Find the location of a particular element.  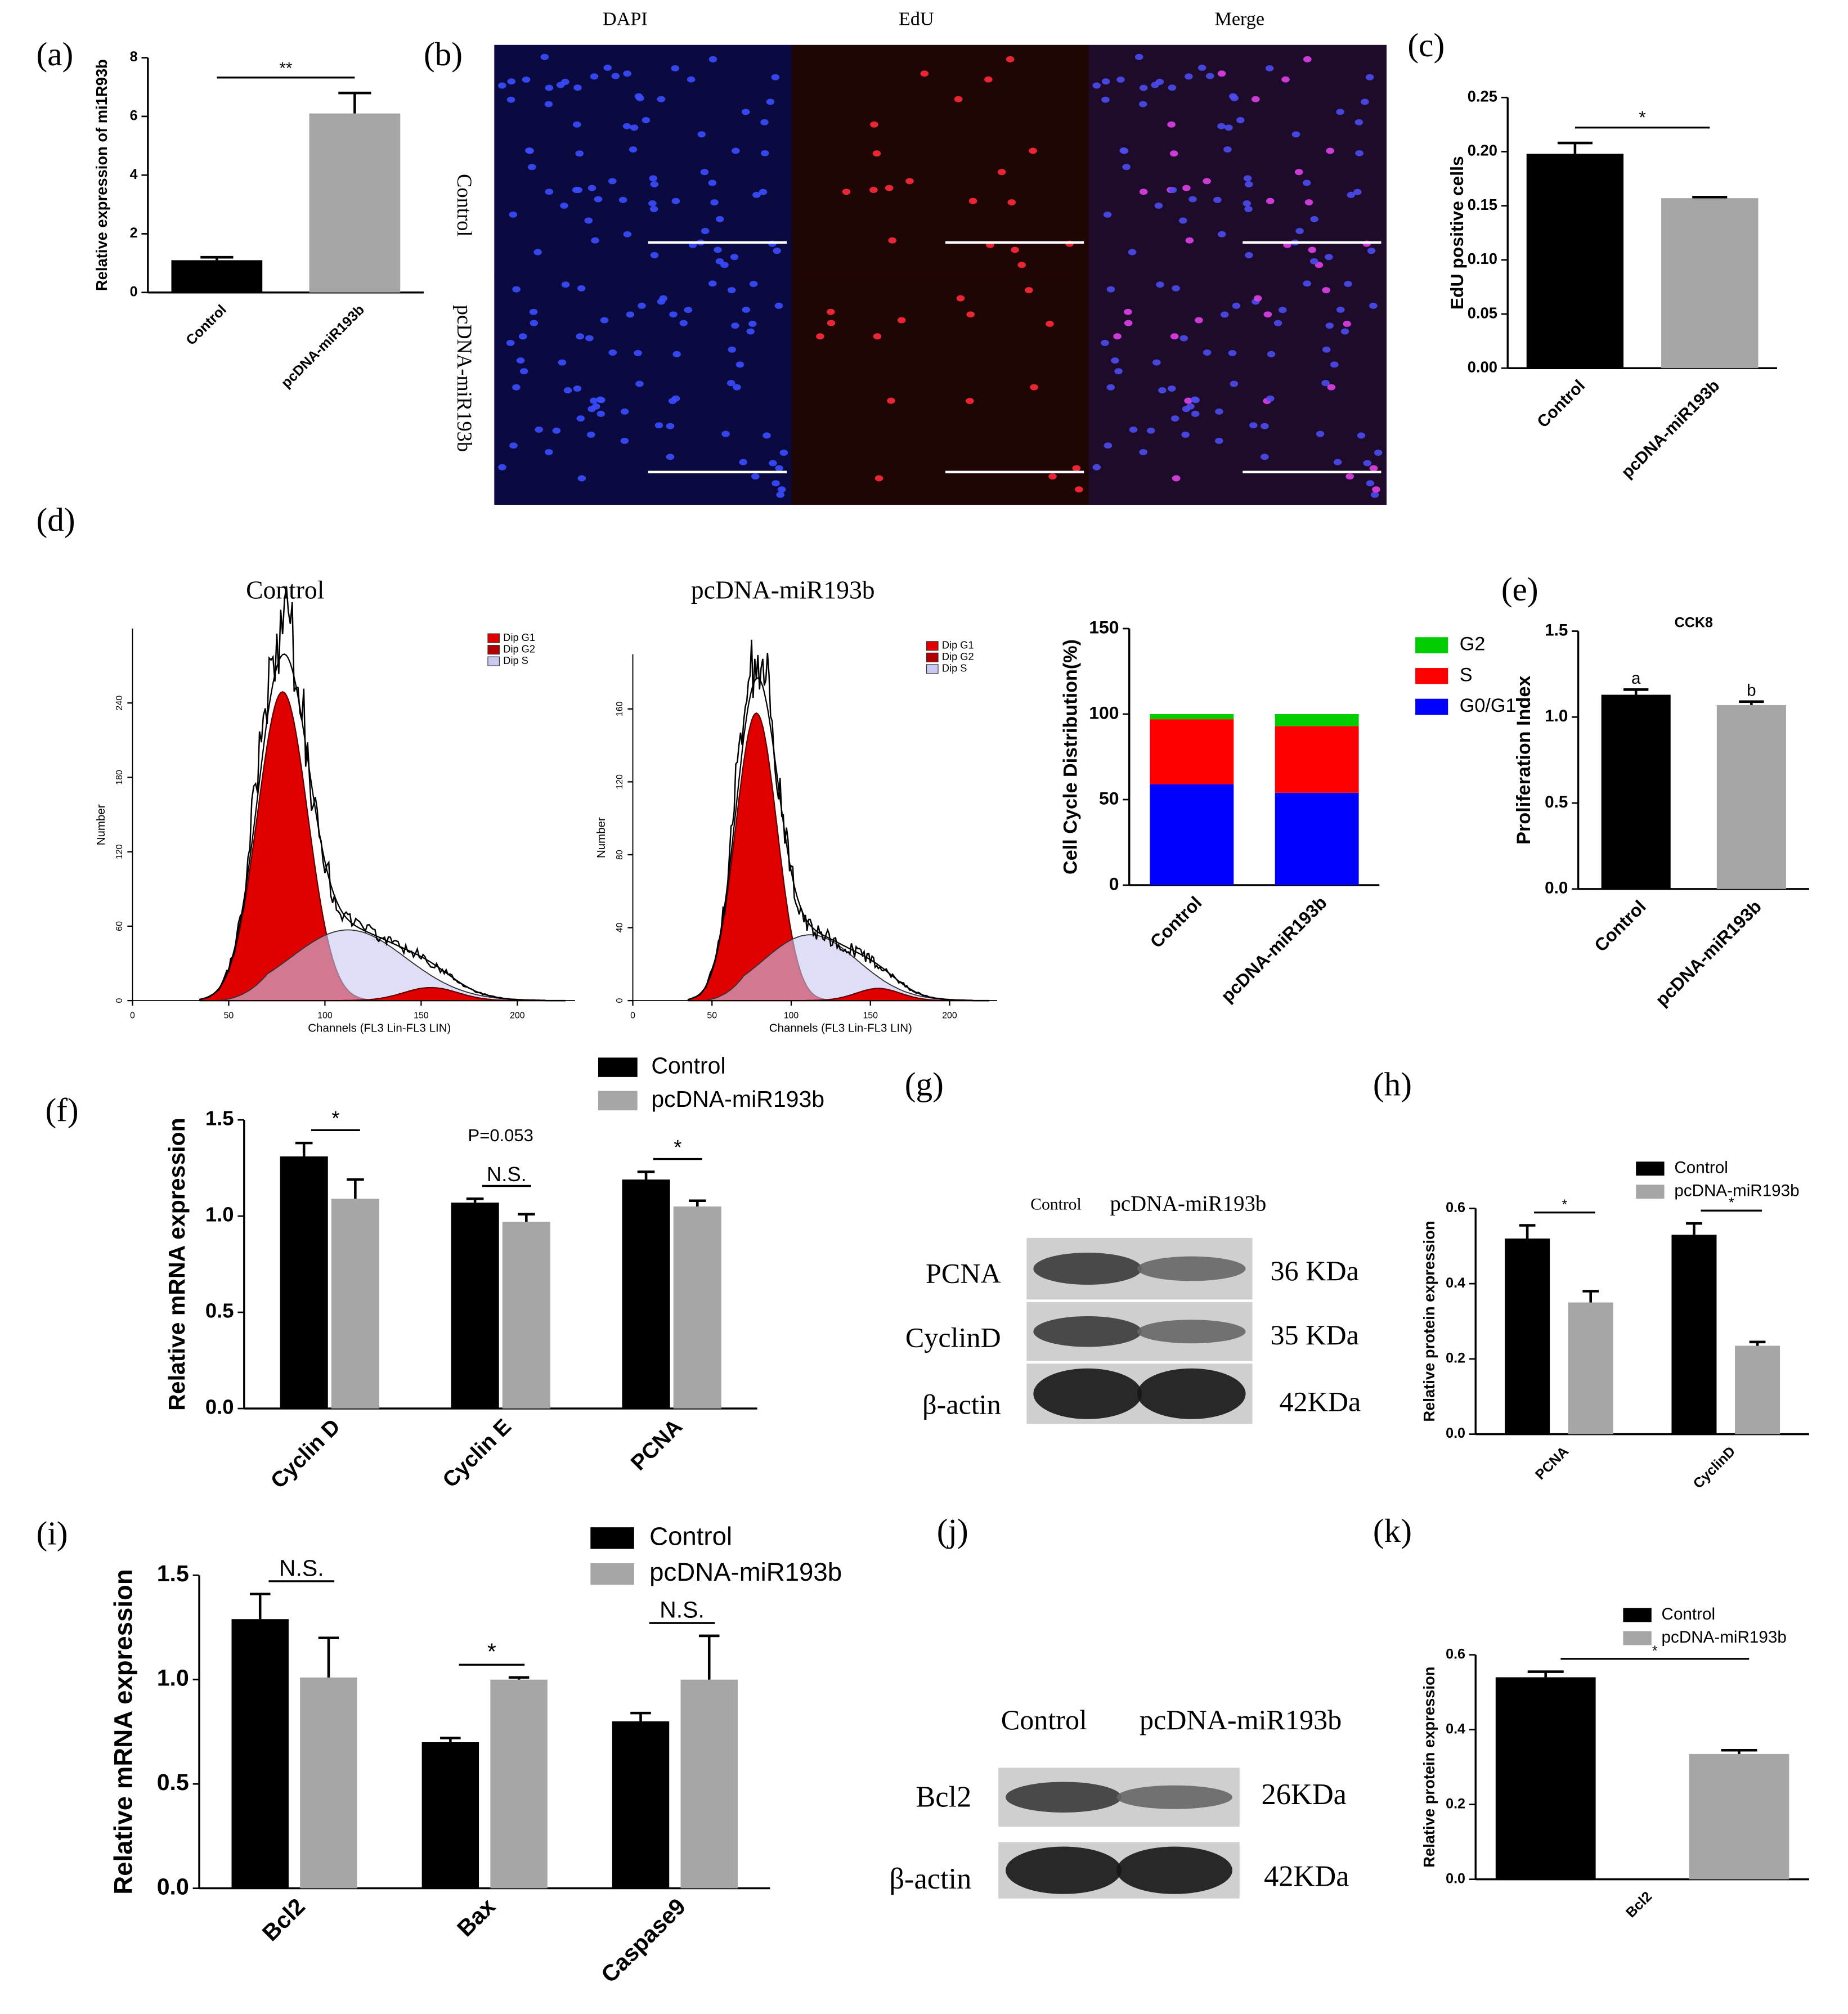

y-tick-label: 8 is located at coordinates (134, 57).